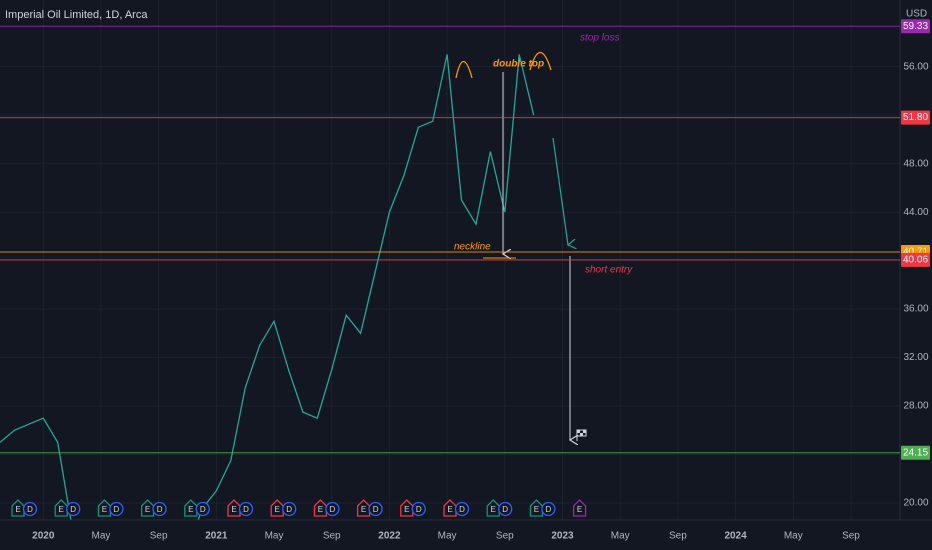 The height and width of the screenshot is (550, 932). Describe the element at coordinates (581, 435) in the screenshot. I see `flag-icon` at that location.